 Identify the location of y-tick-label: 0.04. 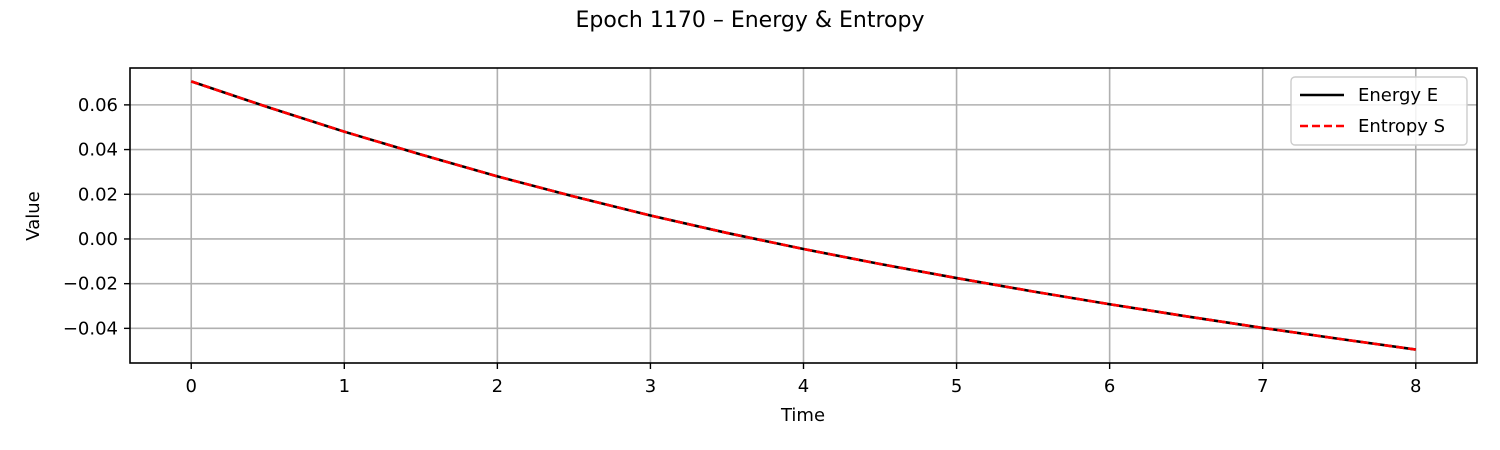
(98, 150).